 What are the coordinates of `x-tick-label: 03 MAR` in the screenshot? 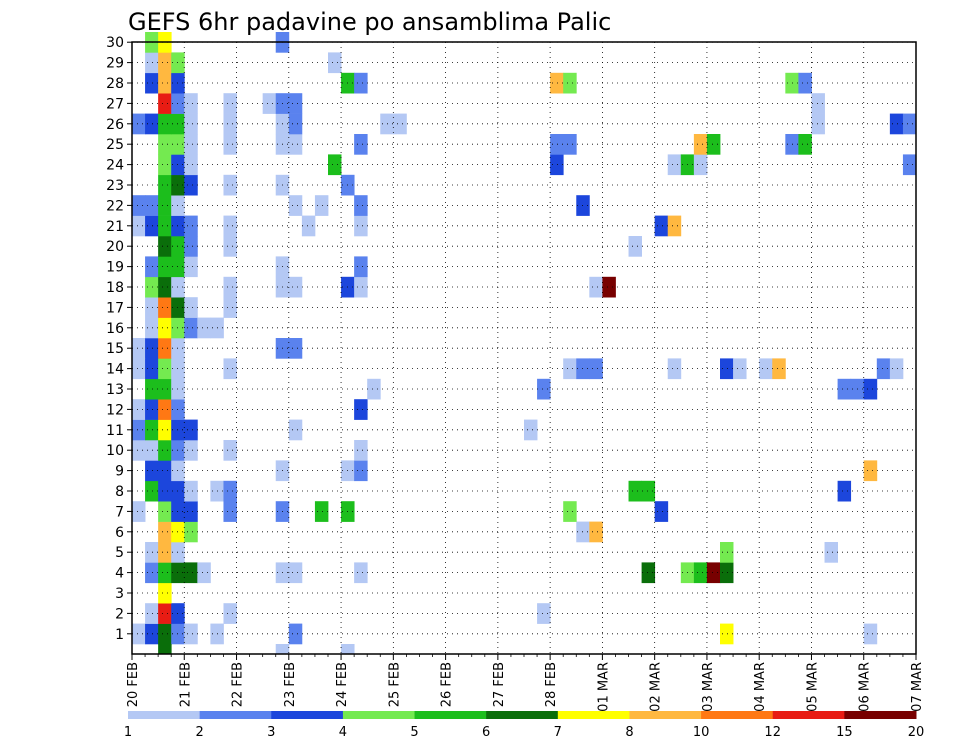 It's located at (708, 687).